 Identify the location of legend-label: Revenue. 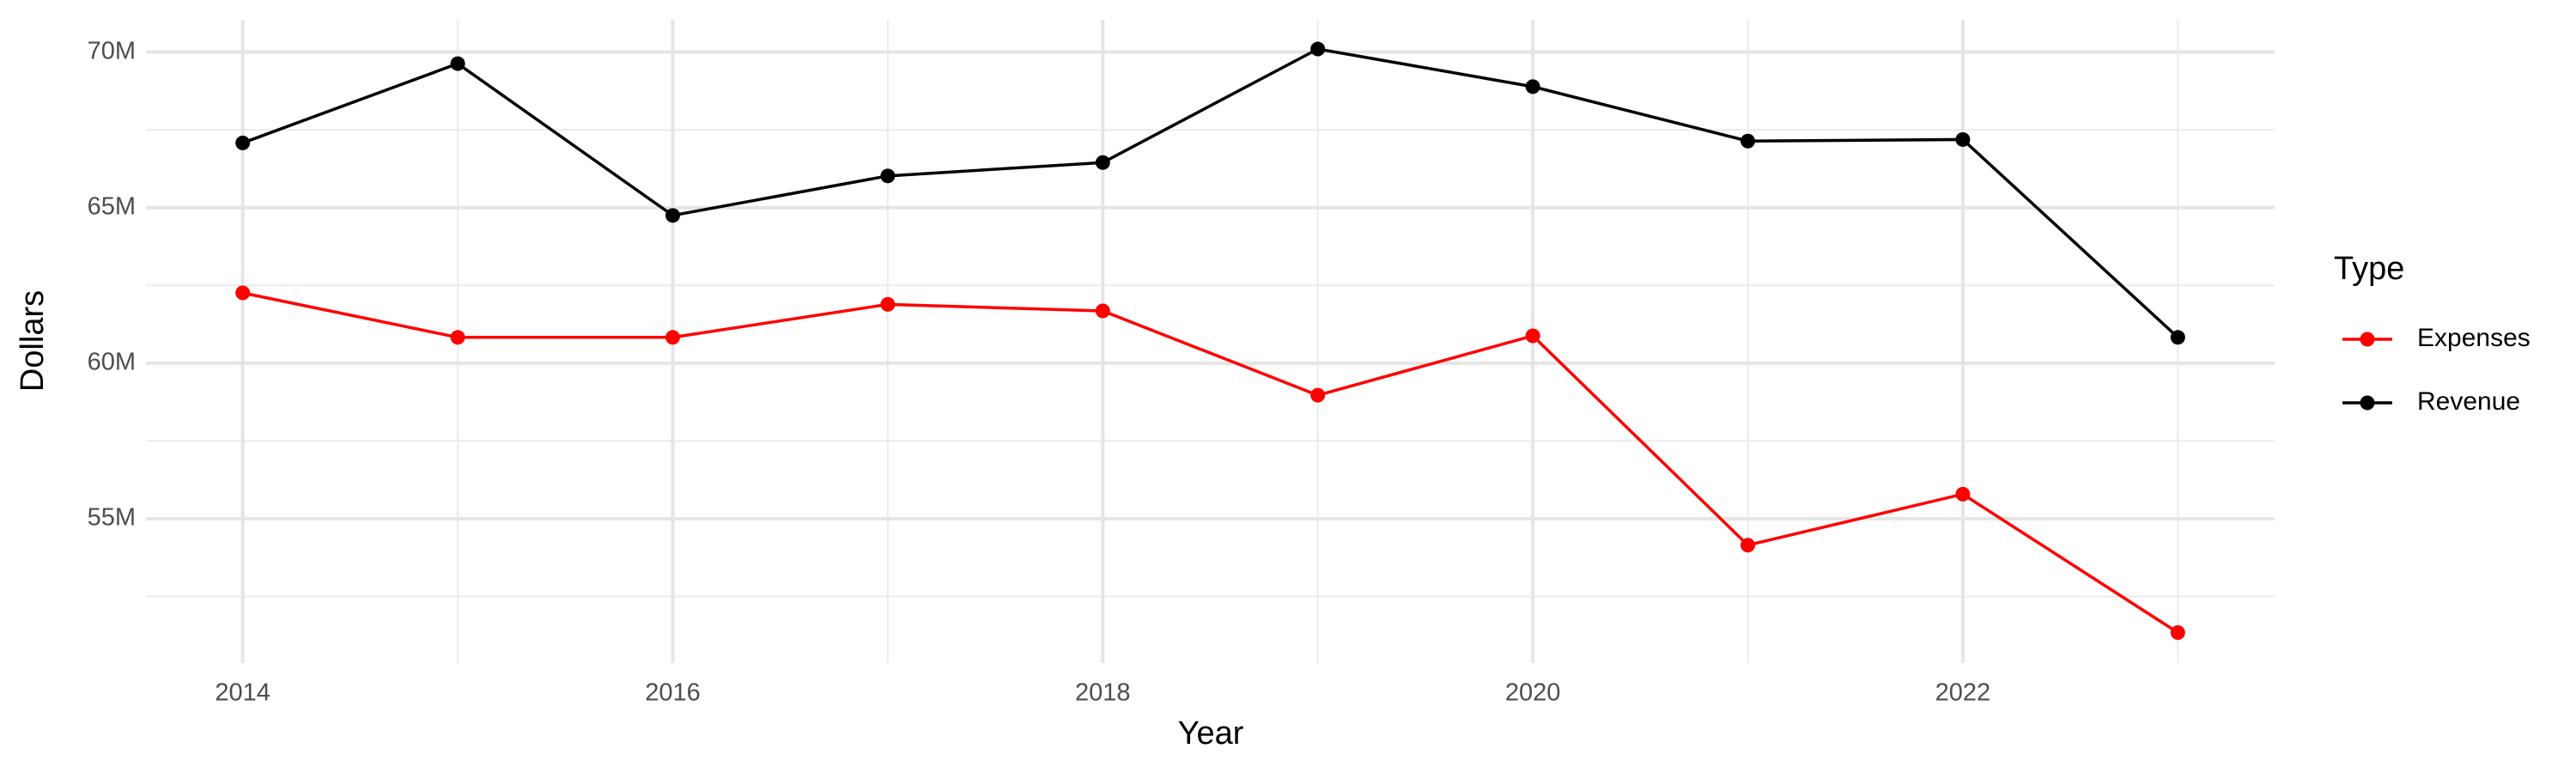
(2468, 401).